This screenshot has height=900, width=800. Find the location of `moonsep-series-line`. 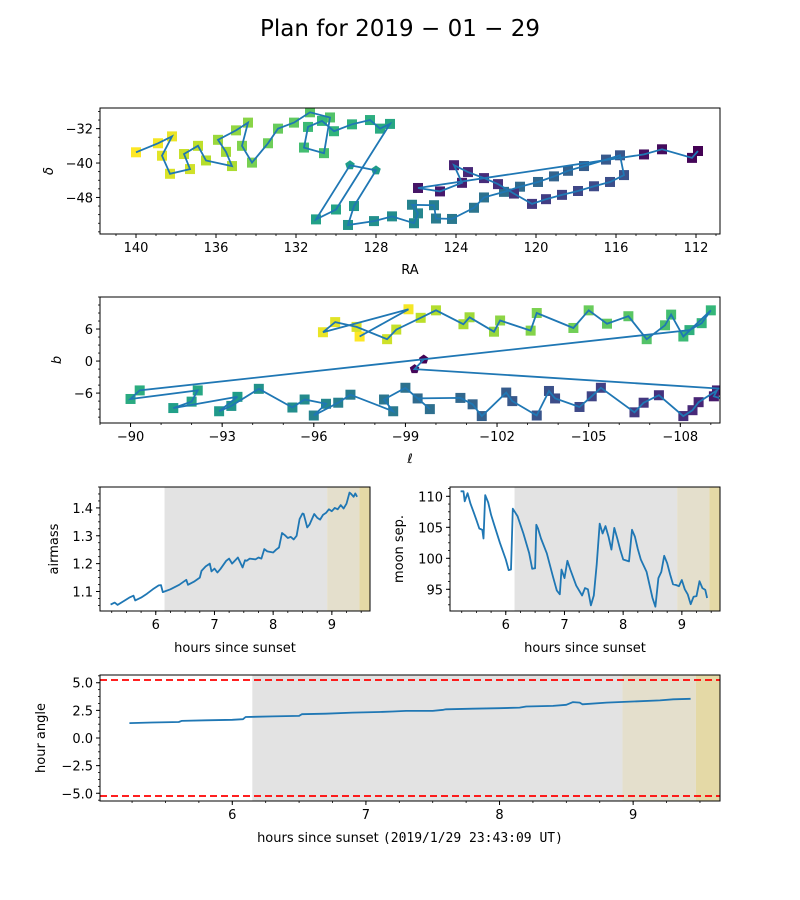

moonsep-series-line is located at coordinates (584, 549).